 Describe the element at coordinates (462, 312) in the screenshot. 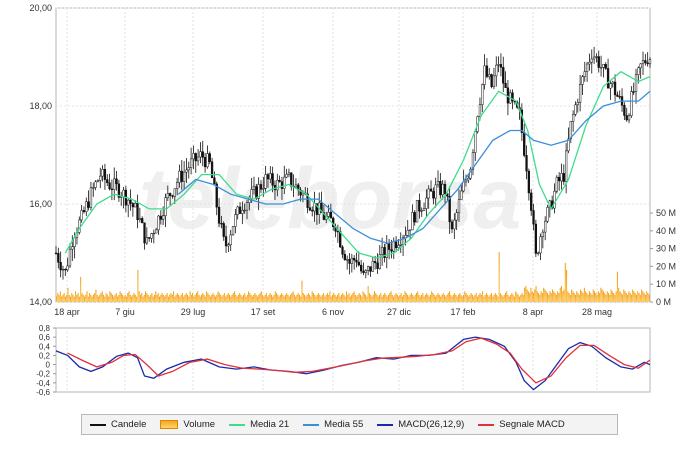

I see `x-tick-label: 17 feb` at that location.